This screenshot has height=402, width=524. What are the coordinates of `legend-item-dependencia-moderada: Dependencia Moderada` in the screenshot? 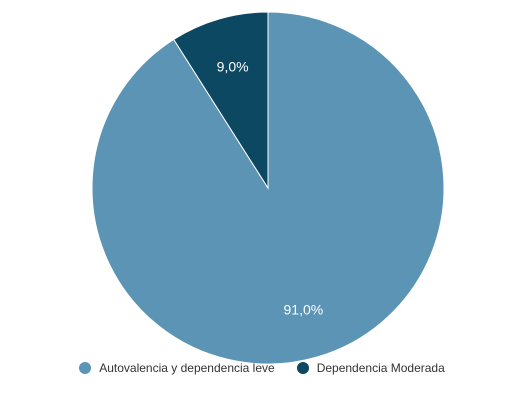 It's located at (370, 368).